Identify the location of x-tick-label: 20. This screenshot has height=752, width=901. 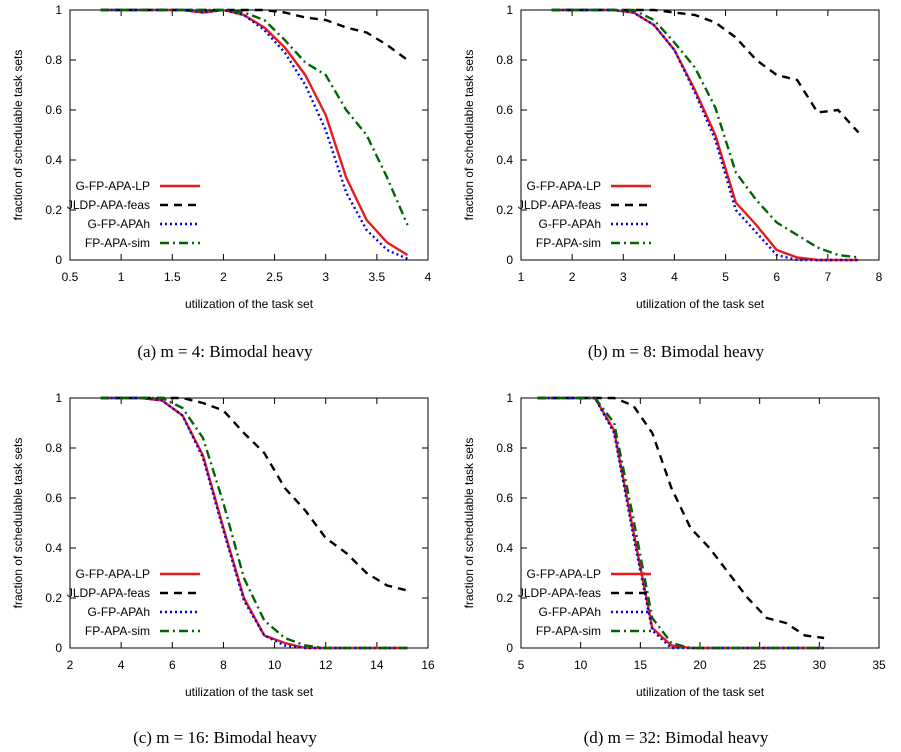
(700, 665).